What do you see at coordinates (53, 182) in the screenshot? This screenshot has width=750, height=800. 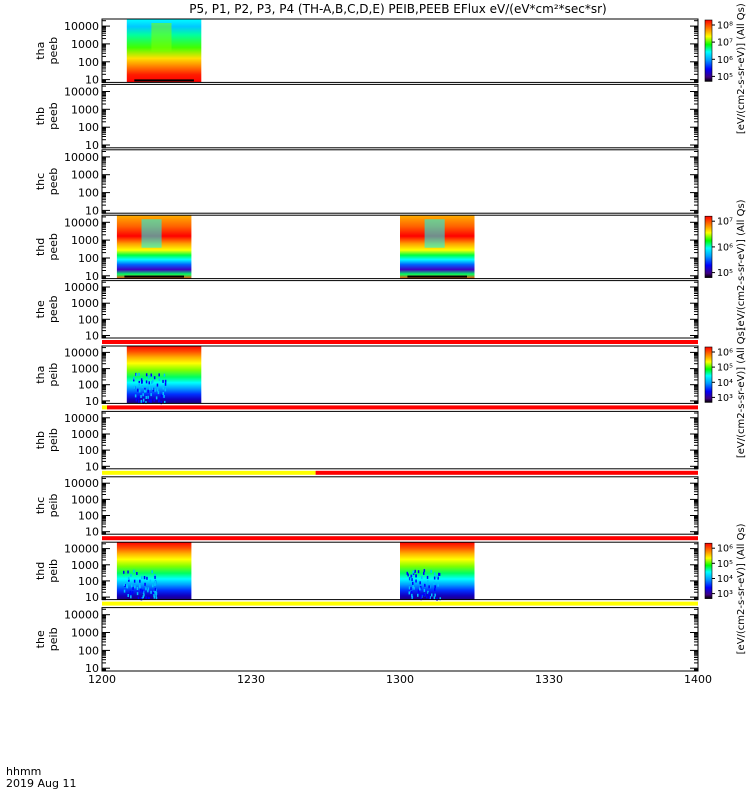 I see `panel-label-product: peeb` at bounding box center [53, 182].